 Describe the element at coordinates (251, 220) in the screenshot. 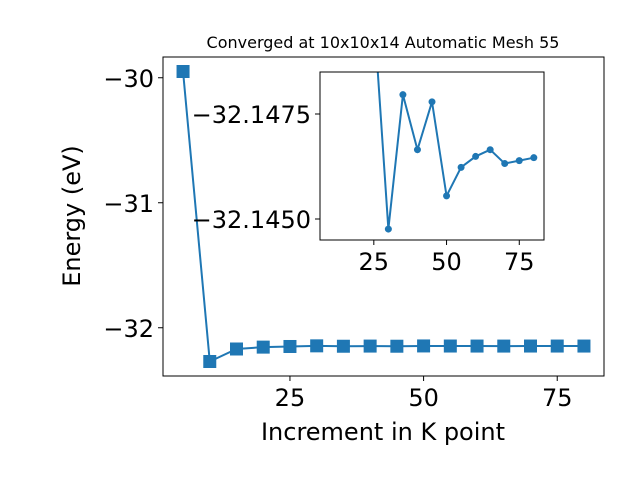

I see `y-tick-label: −32.1450` at that location.